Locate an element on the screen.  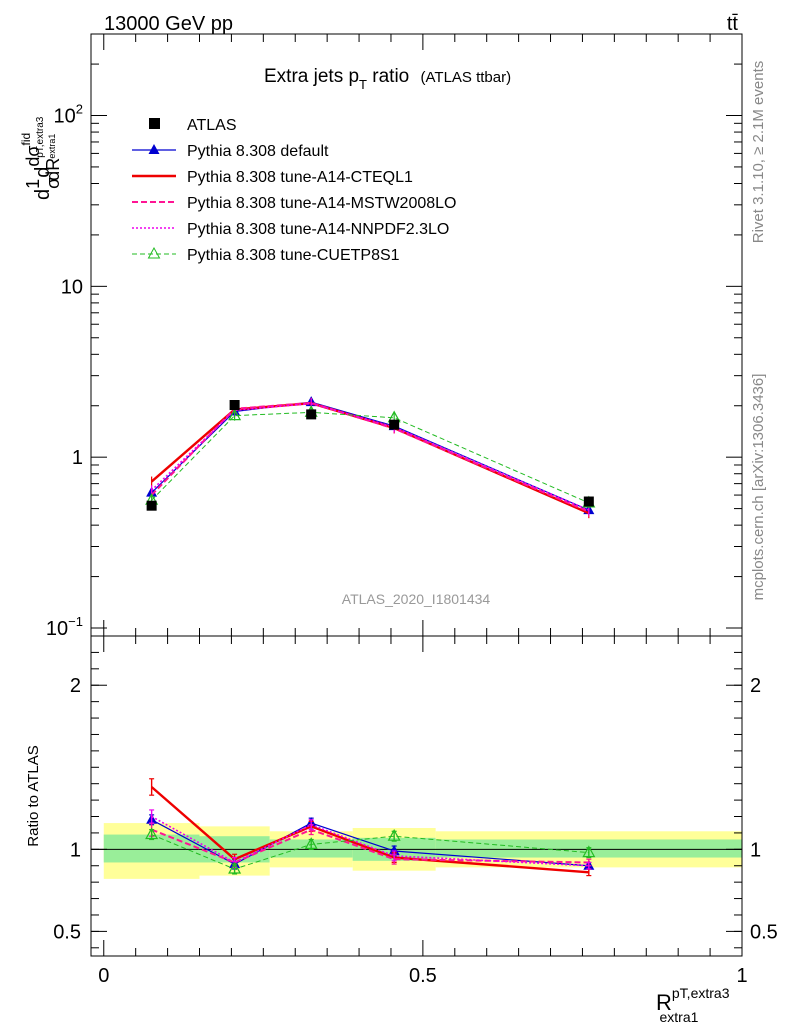
ylabel-extra1: extra1 is located at coordinates (52, 146).